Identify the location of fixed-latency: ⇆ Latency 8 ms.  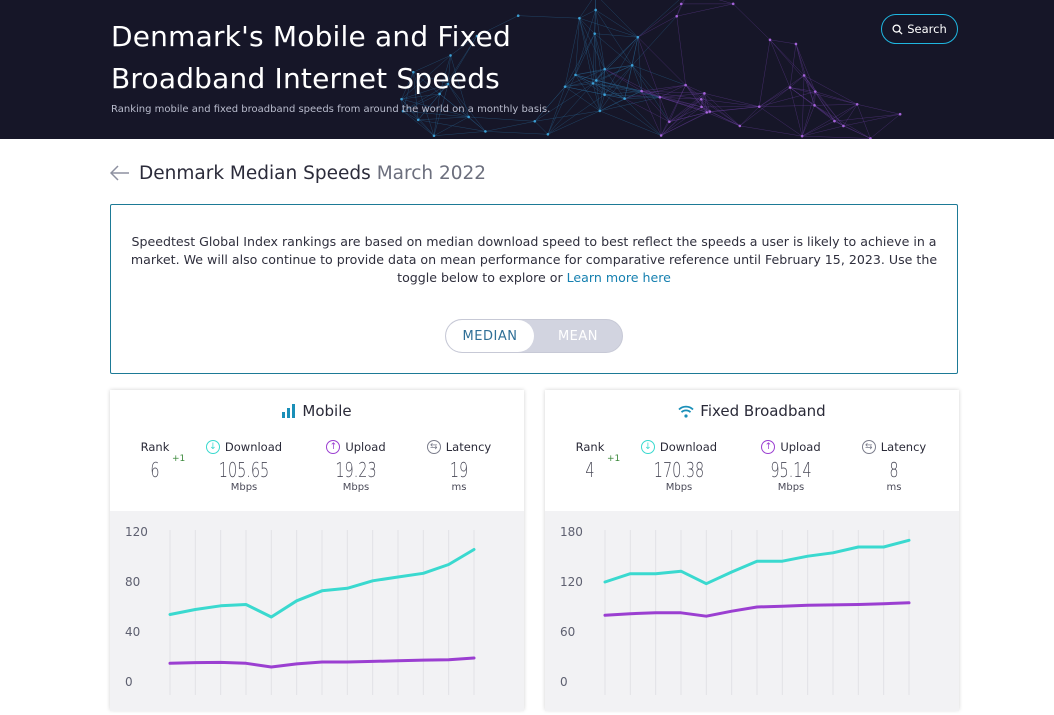
(894, 466).